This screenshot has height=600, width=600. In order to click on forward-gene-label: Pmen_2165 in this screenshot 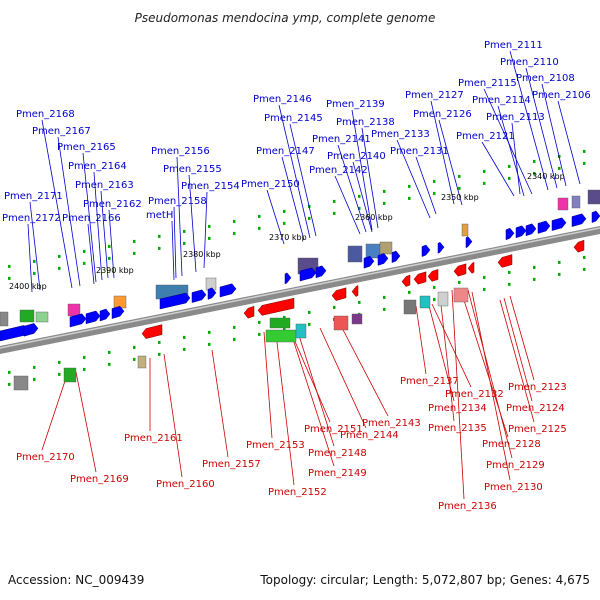, I will do `click(86, 147)`.